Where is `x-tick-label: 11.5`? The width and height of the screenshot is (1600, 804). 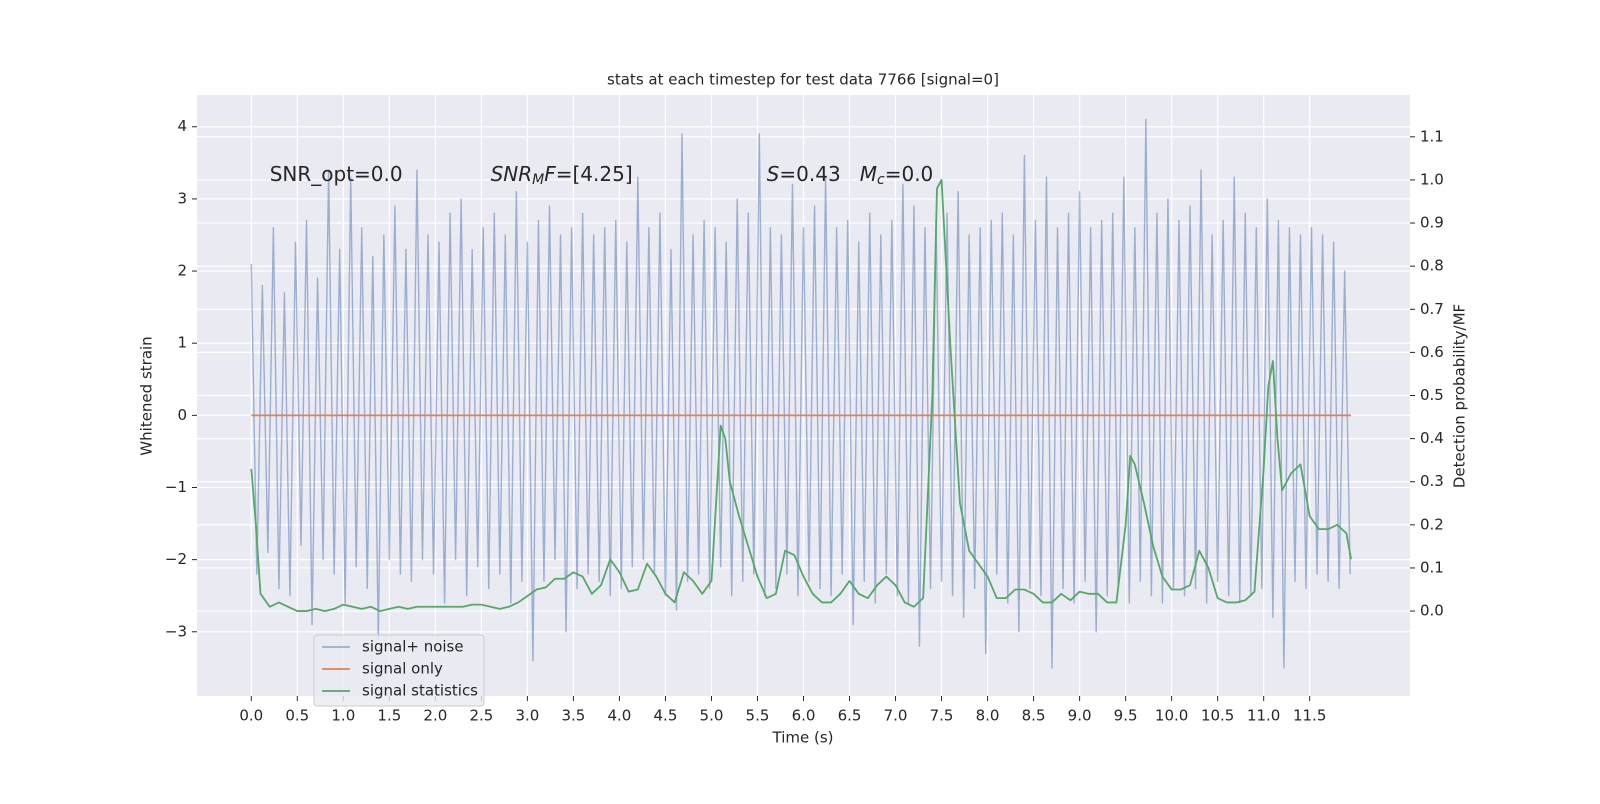
x-tick-label: 11.5 is located at coordinates (1309, 716).